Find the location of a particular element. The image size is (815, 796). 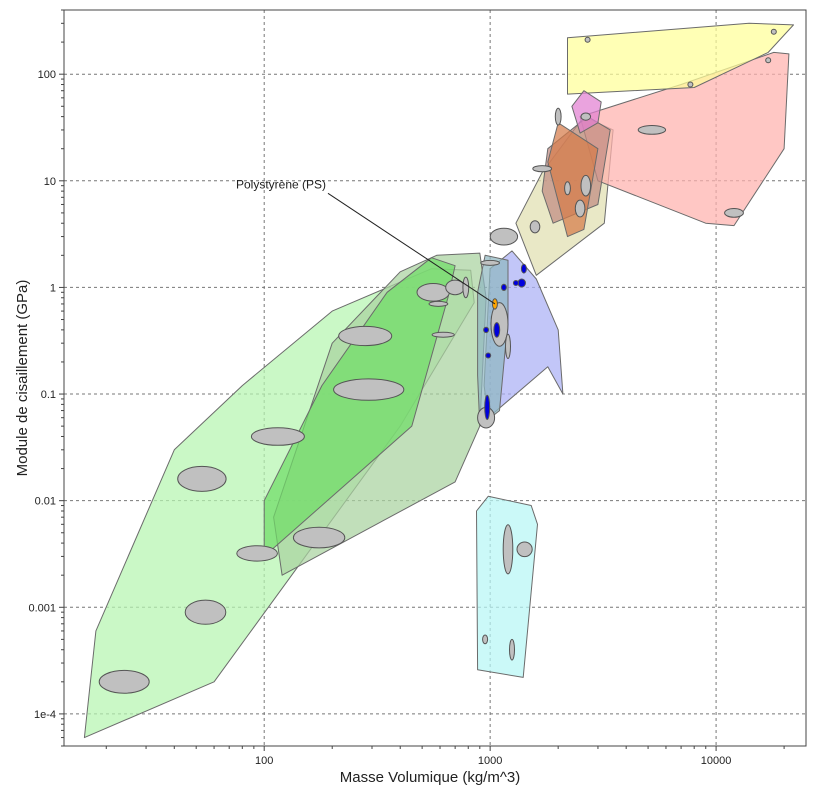

annotation-leader-line is located at coordinates (411, 248).